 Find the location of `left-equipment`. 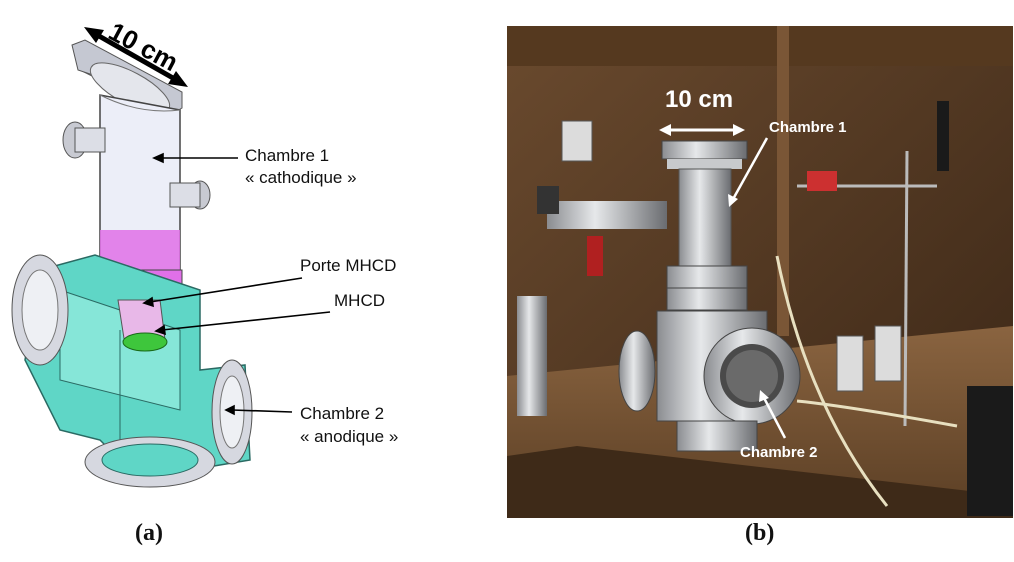

left-equipment is located at coordinates (592, 268).